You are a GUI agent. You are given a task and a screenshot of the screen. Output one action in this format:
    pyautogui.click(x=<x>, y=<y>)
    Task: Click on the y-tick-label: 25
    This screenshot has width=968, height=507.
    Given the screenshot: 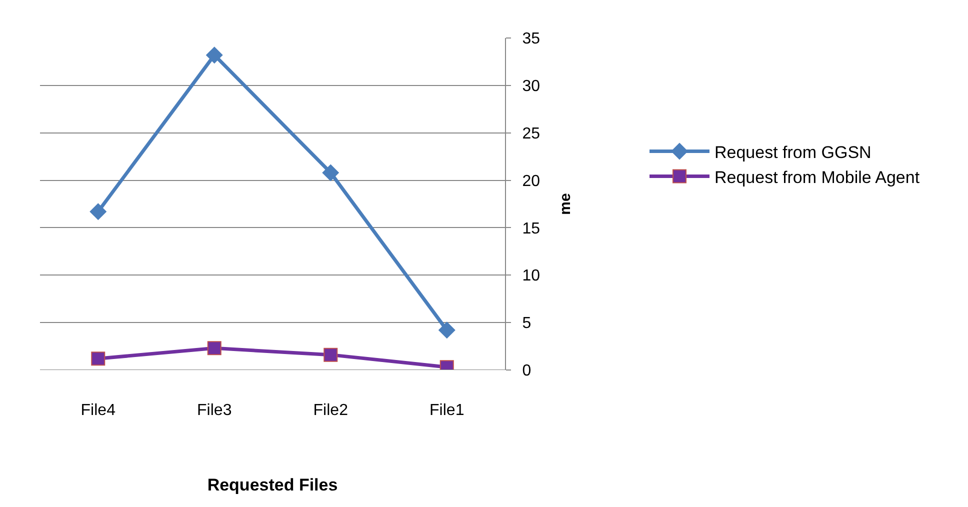 What is the action you would take?
    pyautogui.click(x=531, y=133)
    